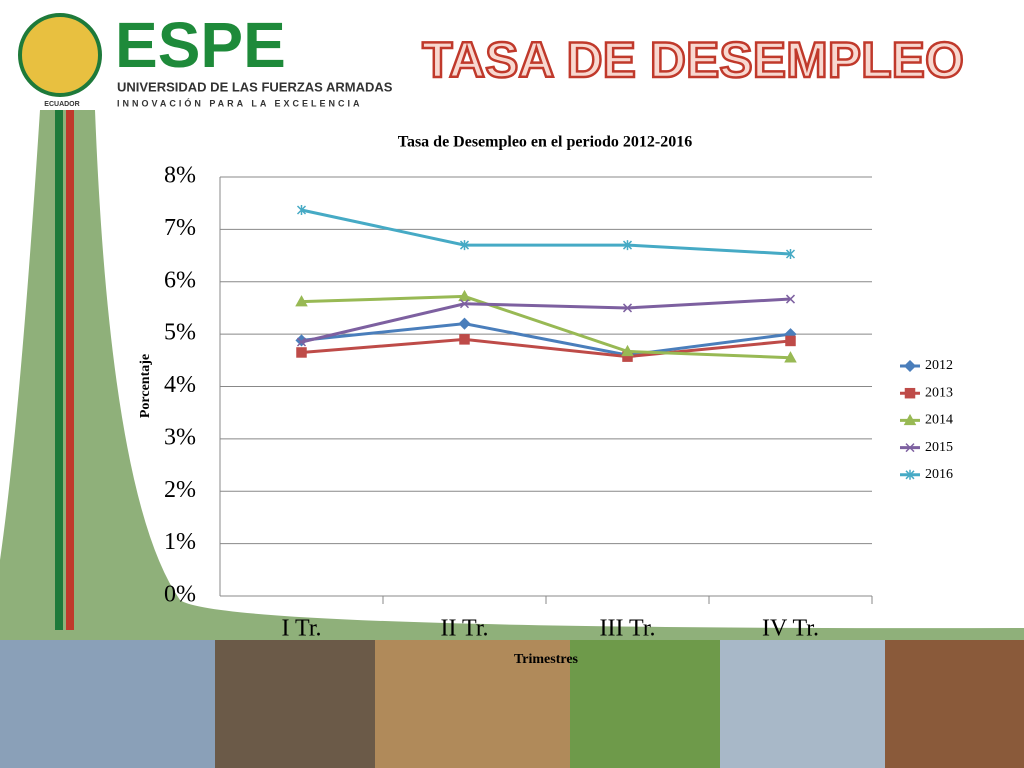 Image resolution: width=1024 pixels, height=768 pixels. I want to click on x-axis-title: Trimestres, so click(546, 659).